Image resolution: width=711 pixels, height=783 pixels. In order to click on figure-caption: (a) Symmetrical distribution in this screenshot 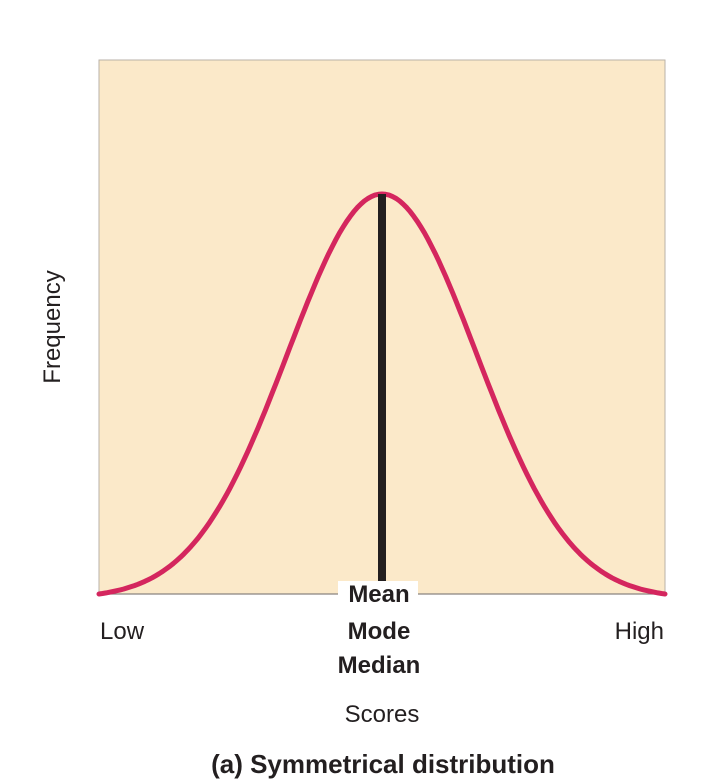, I will do `click(383, 764)`.